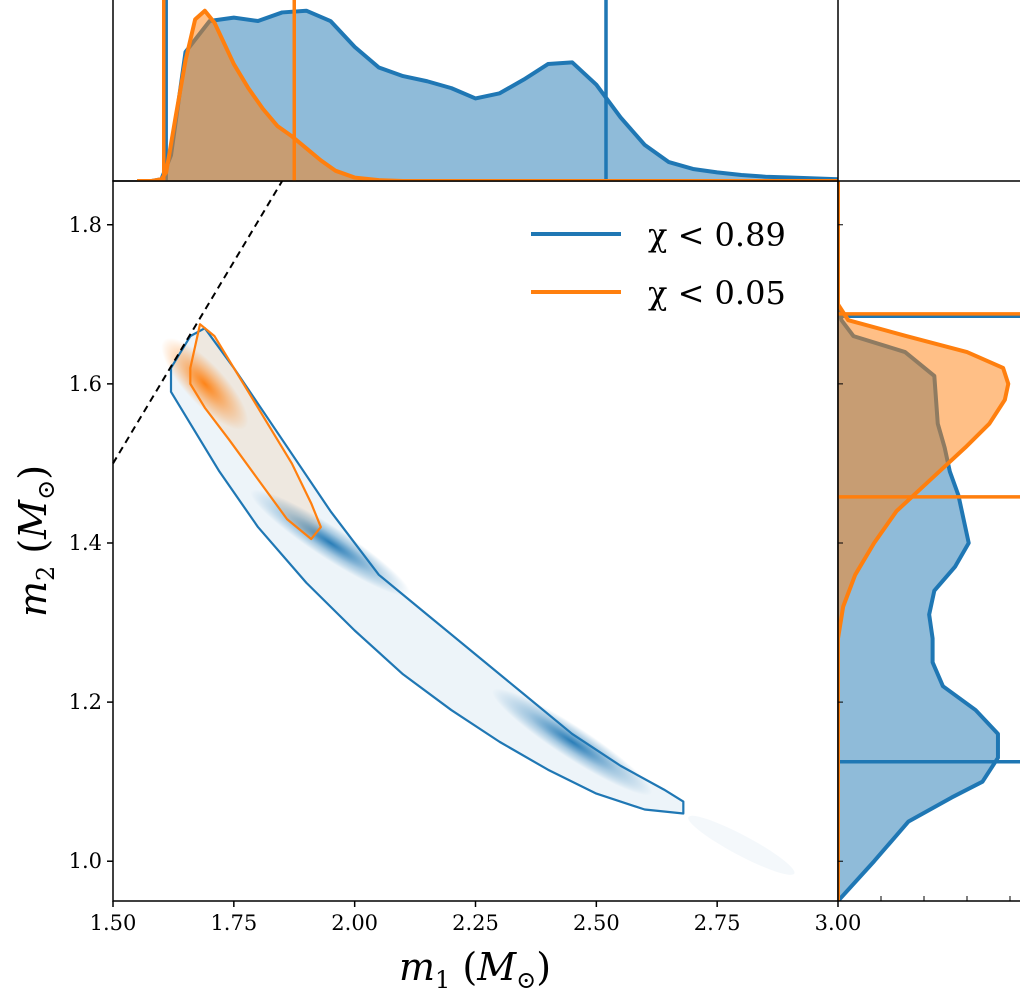  I want to click on m1-marginal-line-orange, so click(487, 94).